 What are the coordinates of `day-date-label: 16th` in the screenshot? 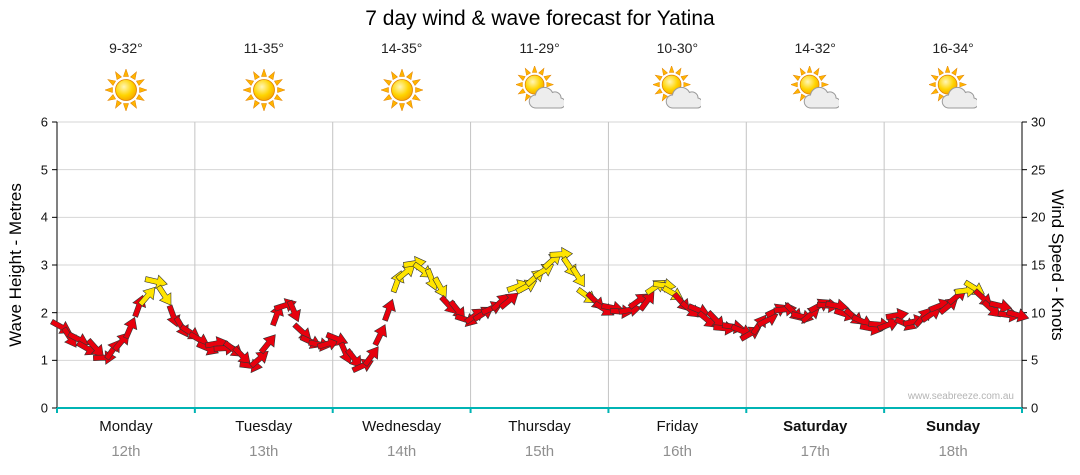 It's located at (677, 451).